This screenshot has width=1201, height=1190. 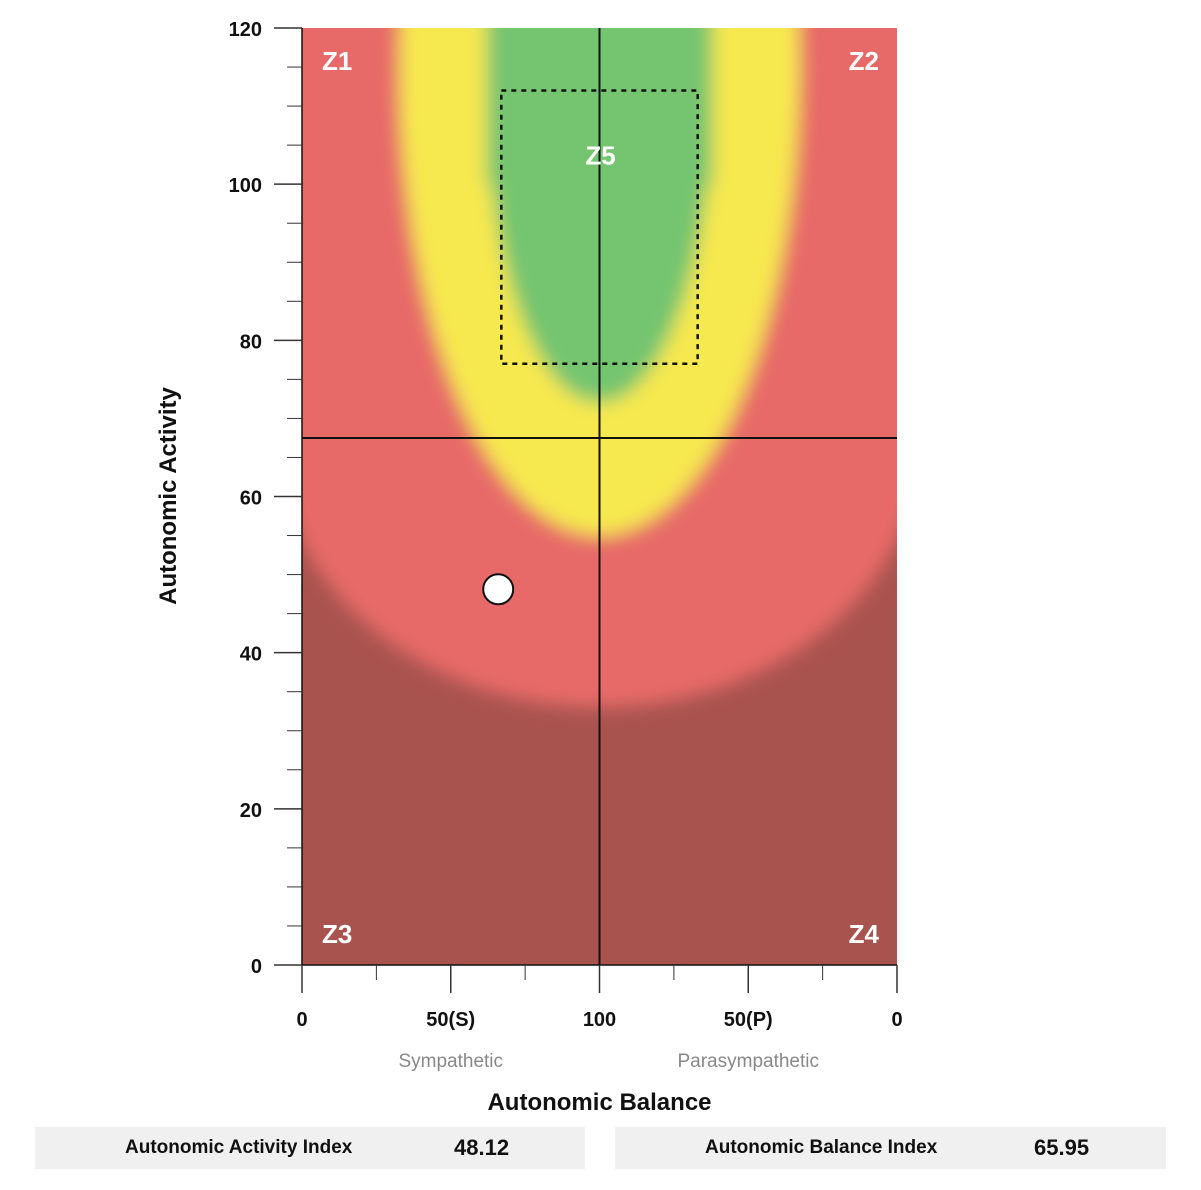 What do you see at coordinates (168, 495) in the screenshot?
I see `y-axis-title: Autonomic Activity` at bounding box center [168, 495].